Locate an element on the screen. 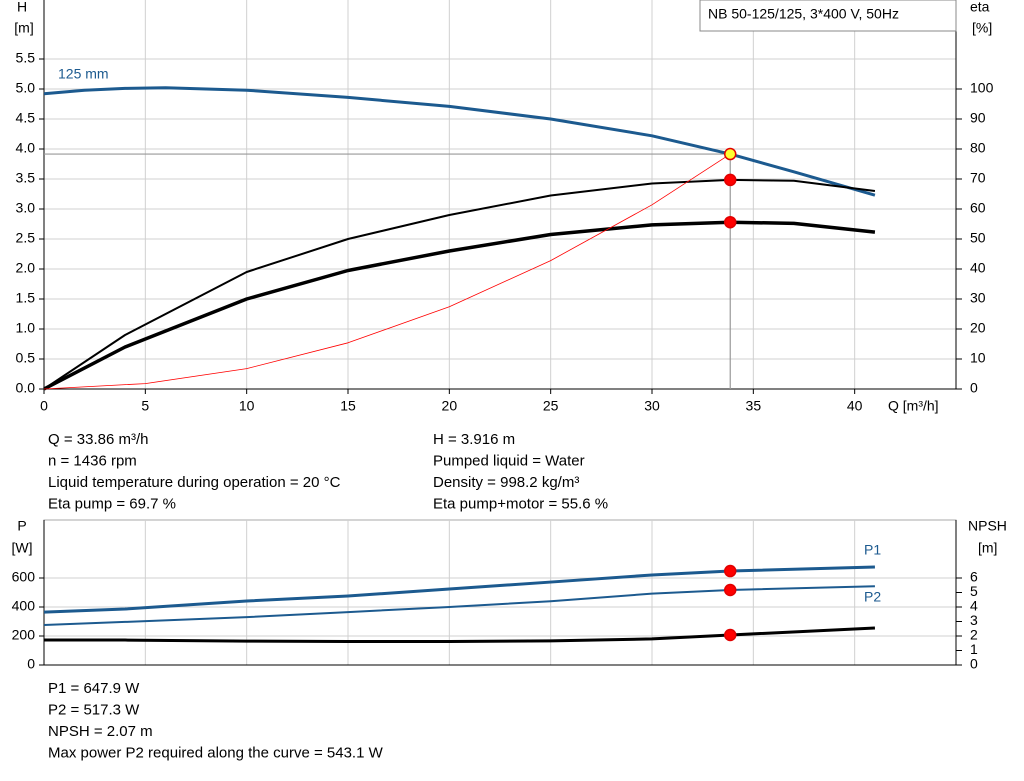 The image size is (1024, 781). y2-tick-label: 60 is located at coordinates (978, 208).